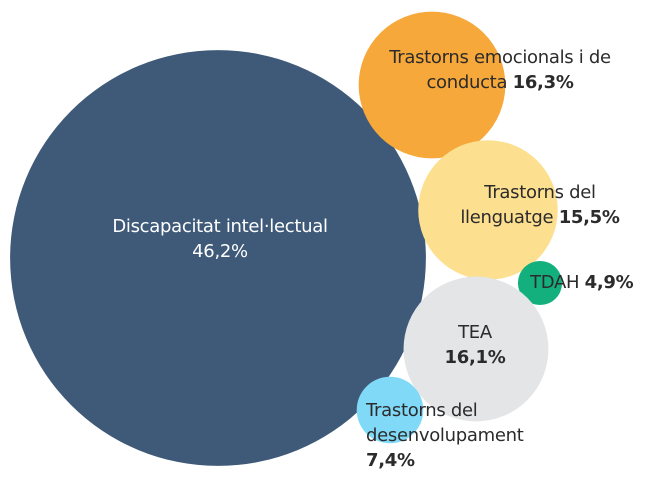  What do you see at coordinates (589, 217) in the screenshot?
I see `value-label: 15,5%` at bounding box center [589, 217].